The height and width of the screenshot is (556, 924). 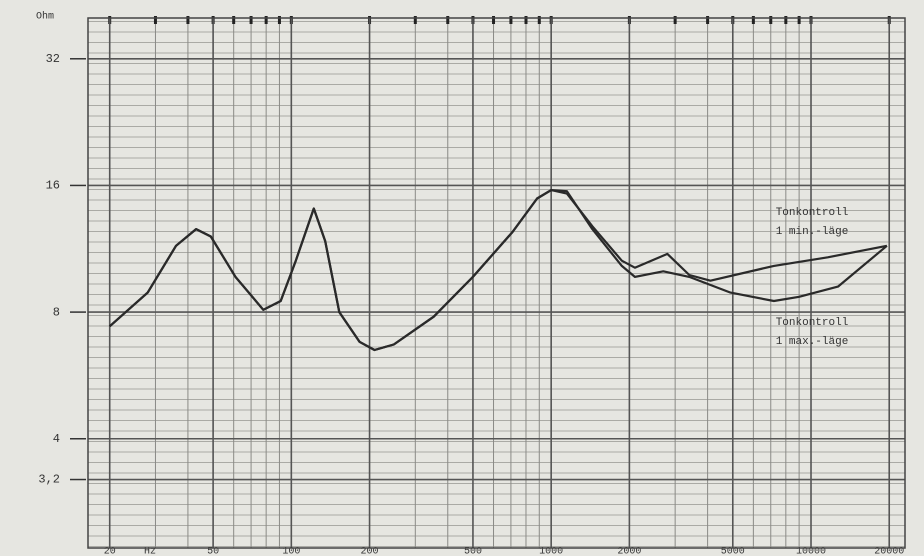 I want to click on annotation: 1 min.-läge, so click(x=812, y=232).